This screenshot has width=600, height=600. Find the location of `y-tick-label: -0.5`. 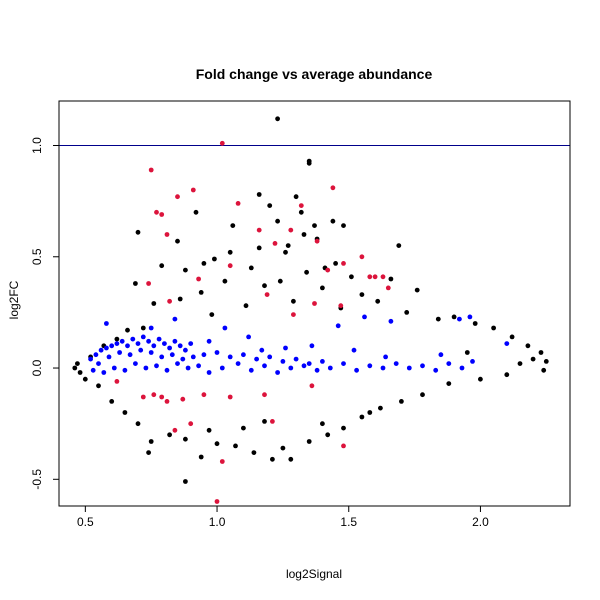

y-tick-label: -0.5 is located at coordinates (37, 479).